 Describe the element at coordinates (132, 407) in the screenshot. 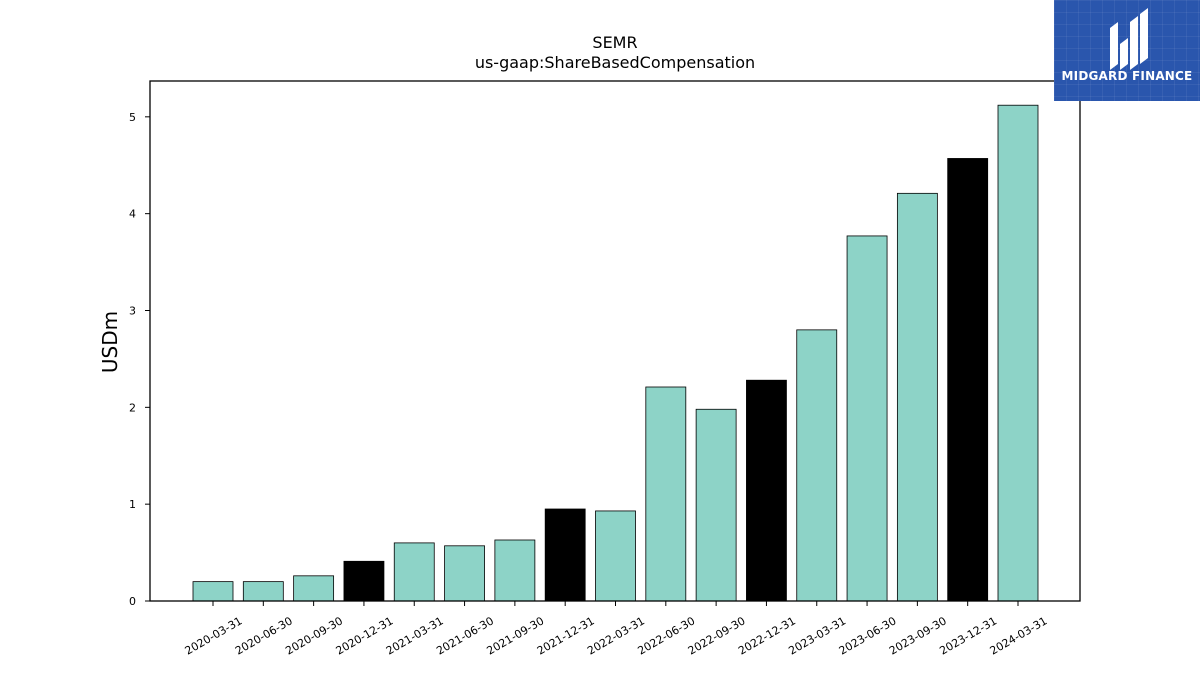

I see `y-tick-label: 2` at that location.